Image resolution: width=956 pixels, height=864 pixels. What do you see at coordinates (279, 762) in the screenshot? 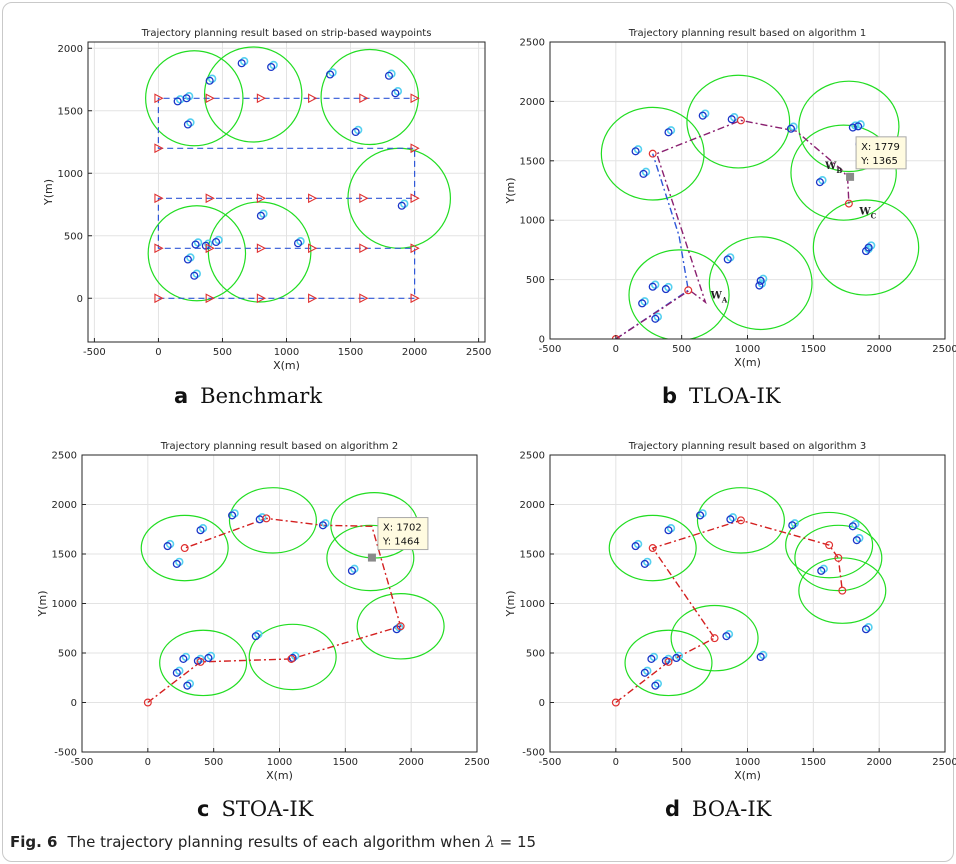
I see `x-tick-label: 1000` at bounding box center [279, 762].